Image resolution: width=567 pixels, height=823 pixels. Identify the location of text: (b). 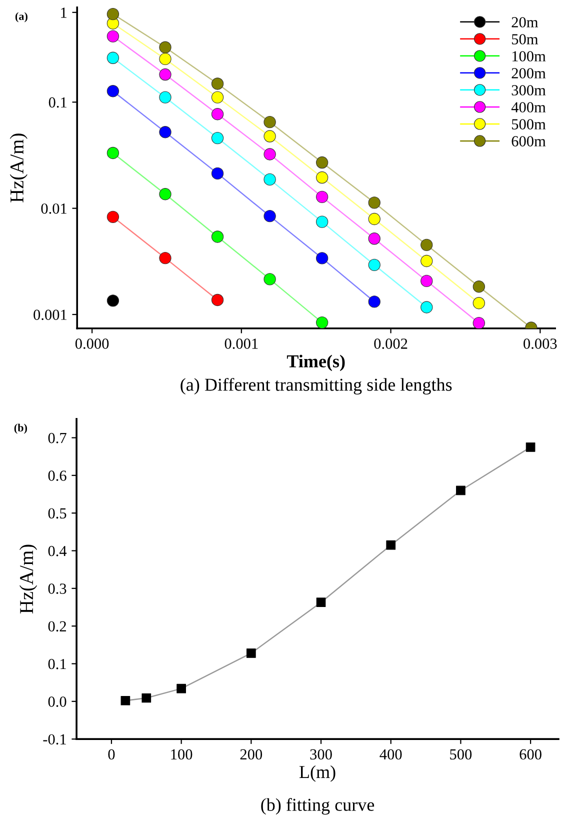
(20, 429).